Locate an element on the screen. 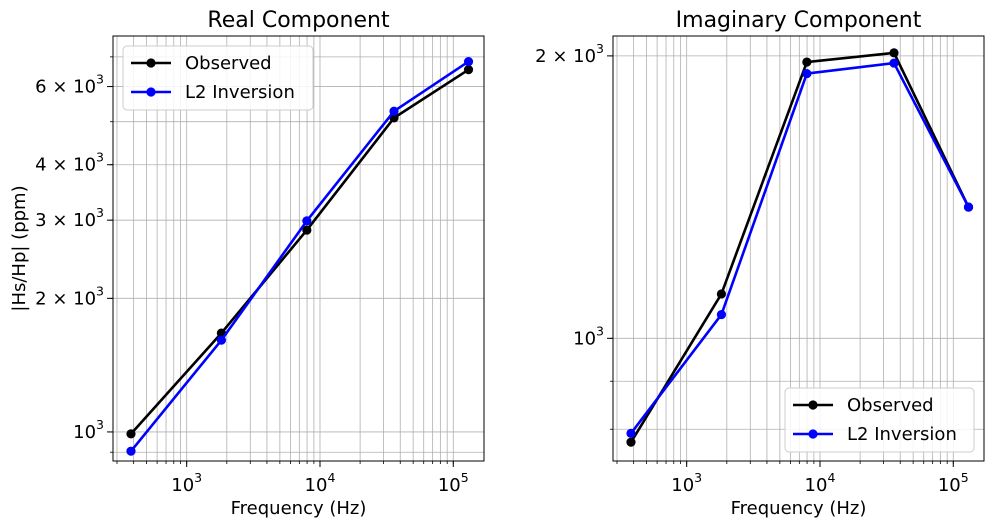 This screenshot has height=527, width=993. y-tick-label: 4 × 10³ is located at coordinates (69, 163).